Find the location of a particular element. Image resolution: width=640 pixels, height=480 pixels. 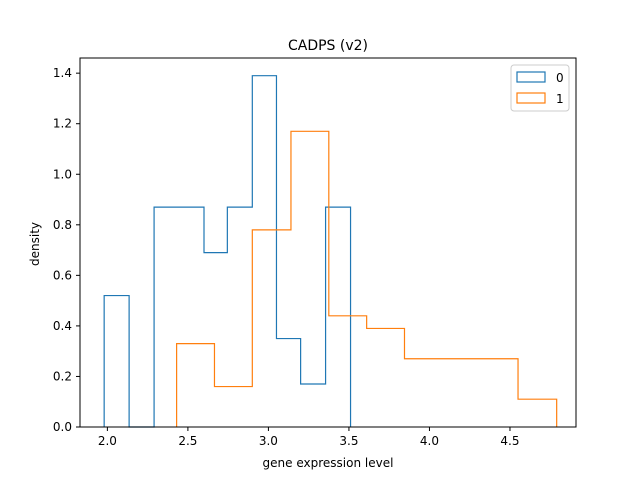

x-axis-label: gene expression level is located at coordinates (328, 463).